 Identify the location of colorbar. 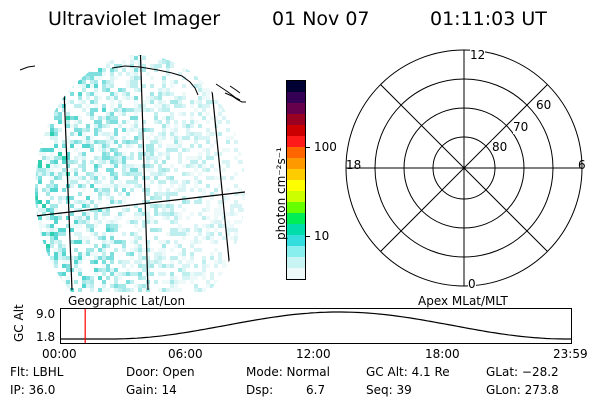
(296, 180).